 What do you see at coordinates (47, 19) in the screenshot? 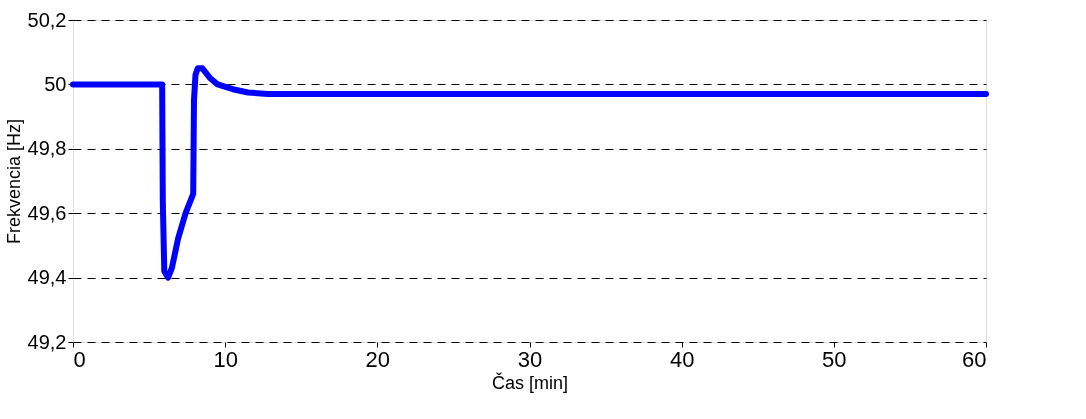
I see `y-tick-label: 50,2` at bounding box center [47, 19].